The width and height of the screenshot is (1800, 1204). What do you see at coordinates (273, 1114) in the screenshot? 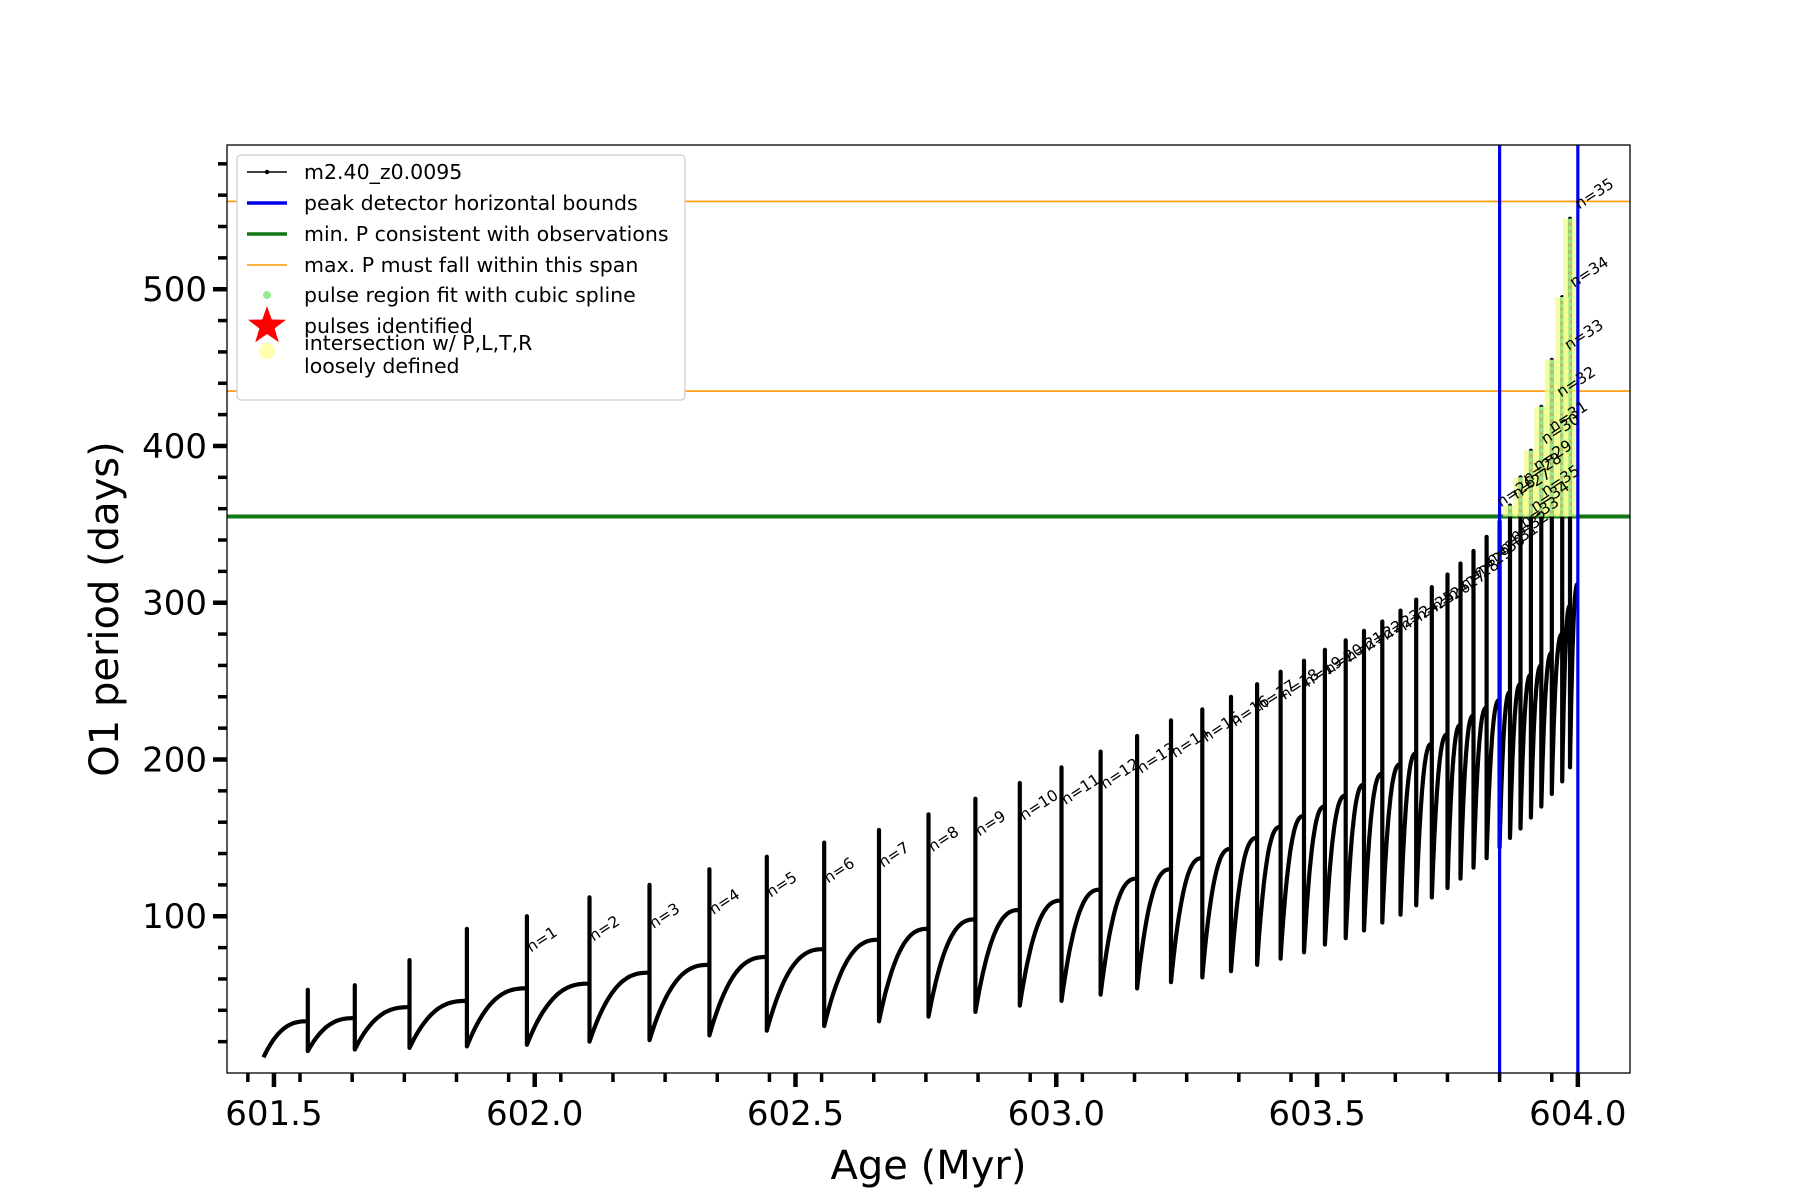
I see `x-tick-label: 601.5` at bounding box center [273, 1114].